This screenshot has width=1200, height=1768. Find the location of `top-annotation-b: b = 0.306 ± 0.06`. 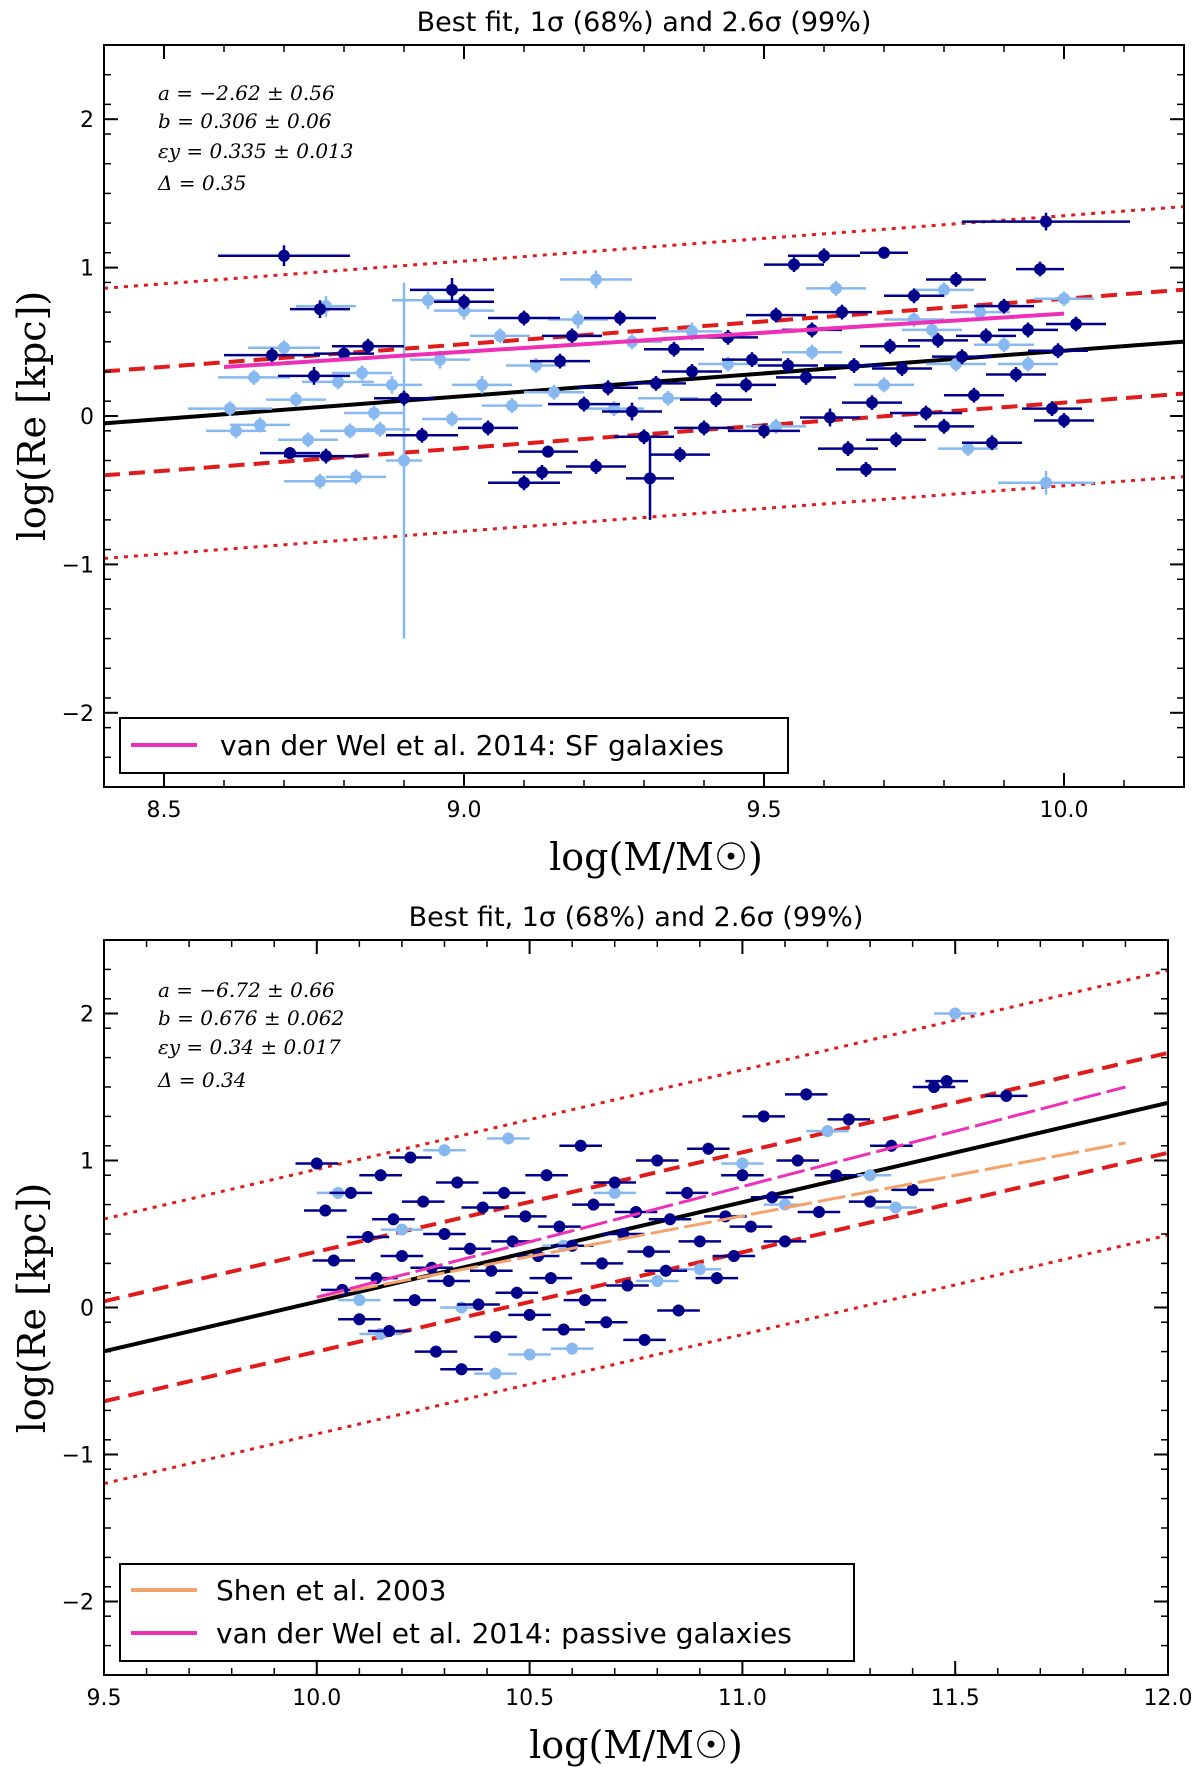

top-annotation-b: b = 0.306 ± 0.06 is located at coordinates (245, 121).